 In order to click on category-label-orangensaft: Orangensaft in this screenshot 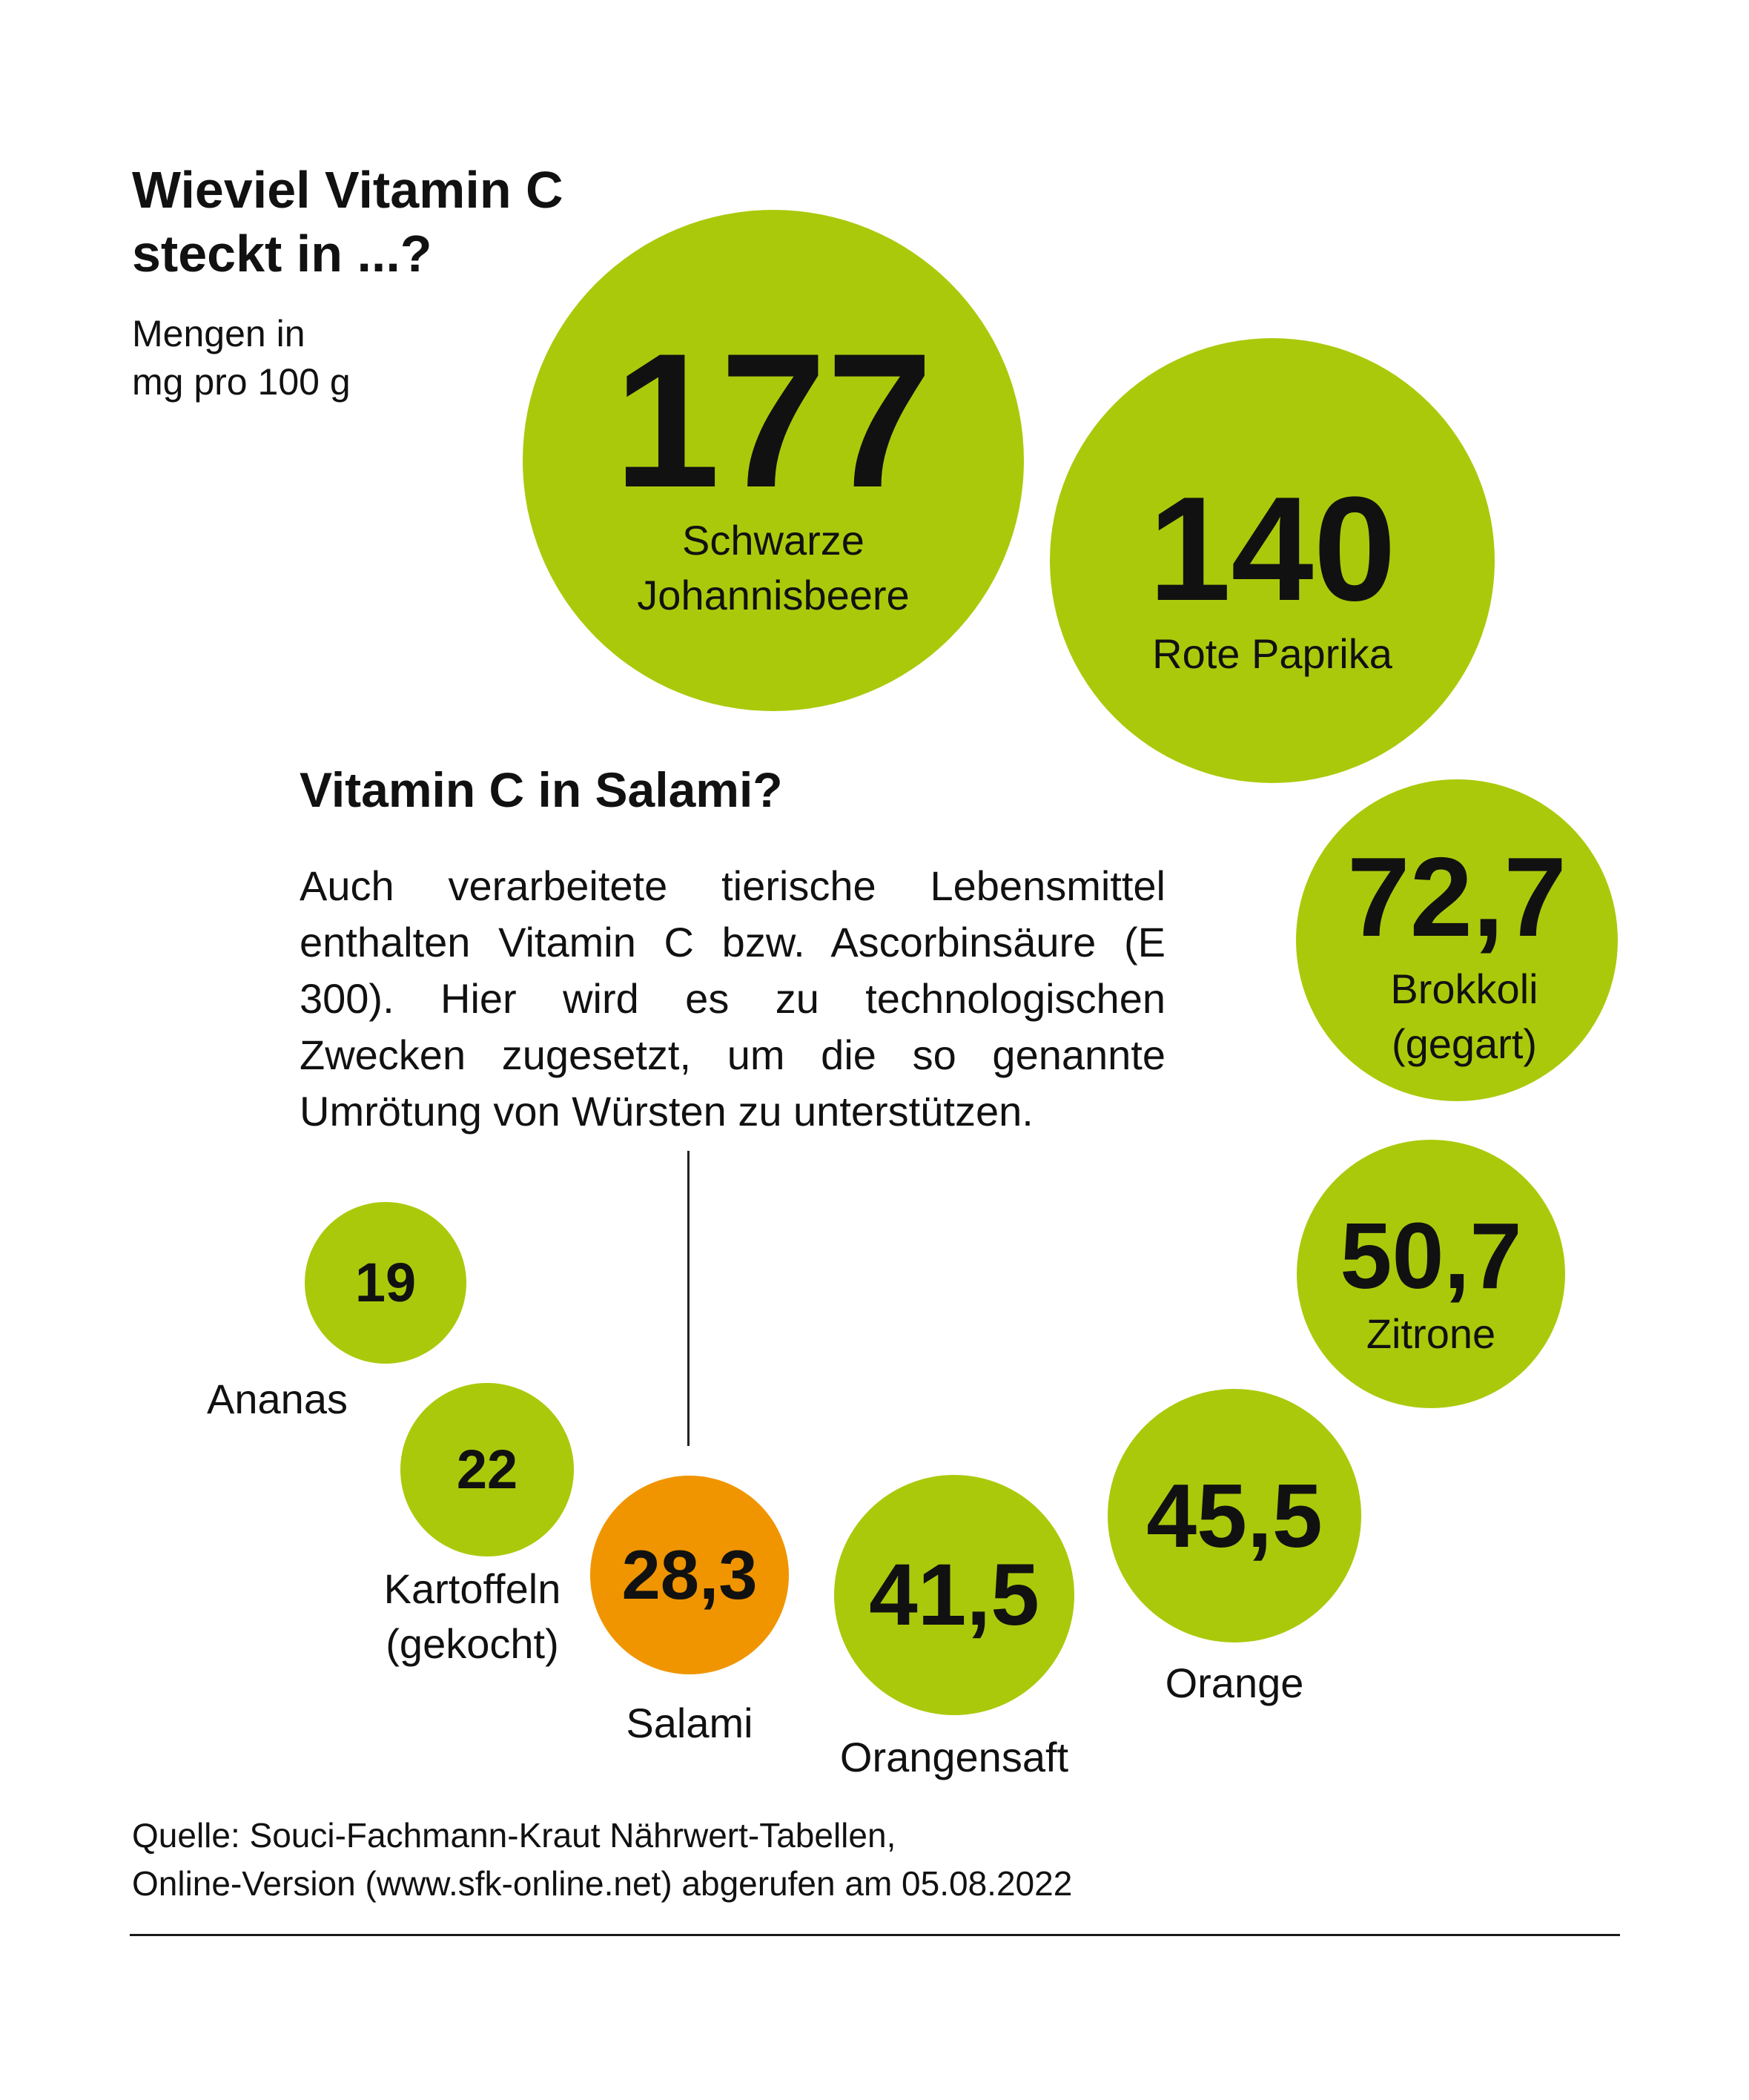, I will do `click(954, 1758)`.